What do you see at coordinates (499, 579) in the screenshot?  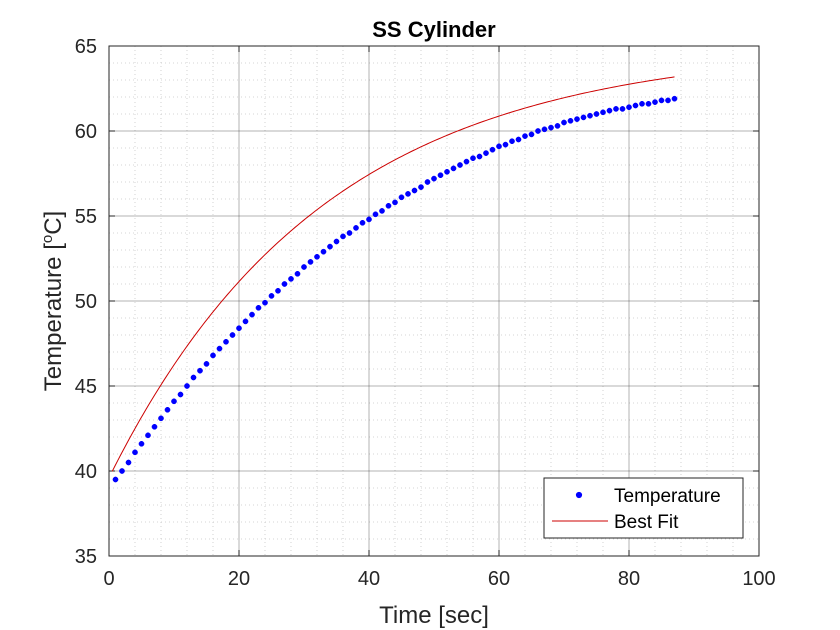 I see `x-tick-label: 60` at bounding box center [499, 579].